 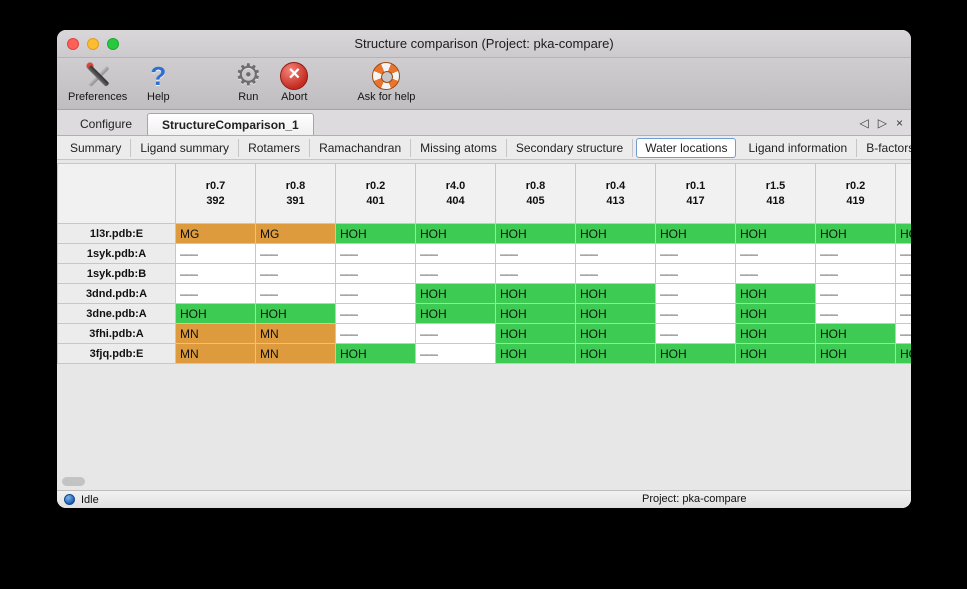 What do you see at coordinates (106, 124) in the screenshot?
I see `tab-configure: Configure` at bounding box center [106, 124].